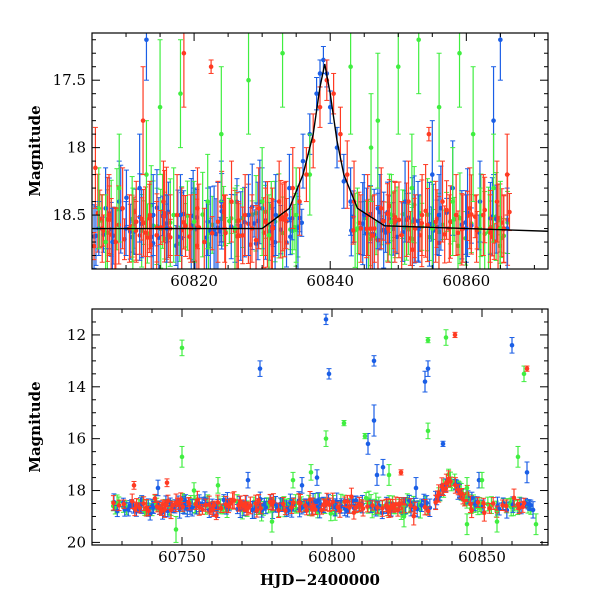 The height and width of the screenshot is (600, 600). Describe the element at coordinates (330, 281) in the screenshot. I see `top-x-tick-label: 60840` at that location.